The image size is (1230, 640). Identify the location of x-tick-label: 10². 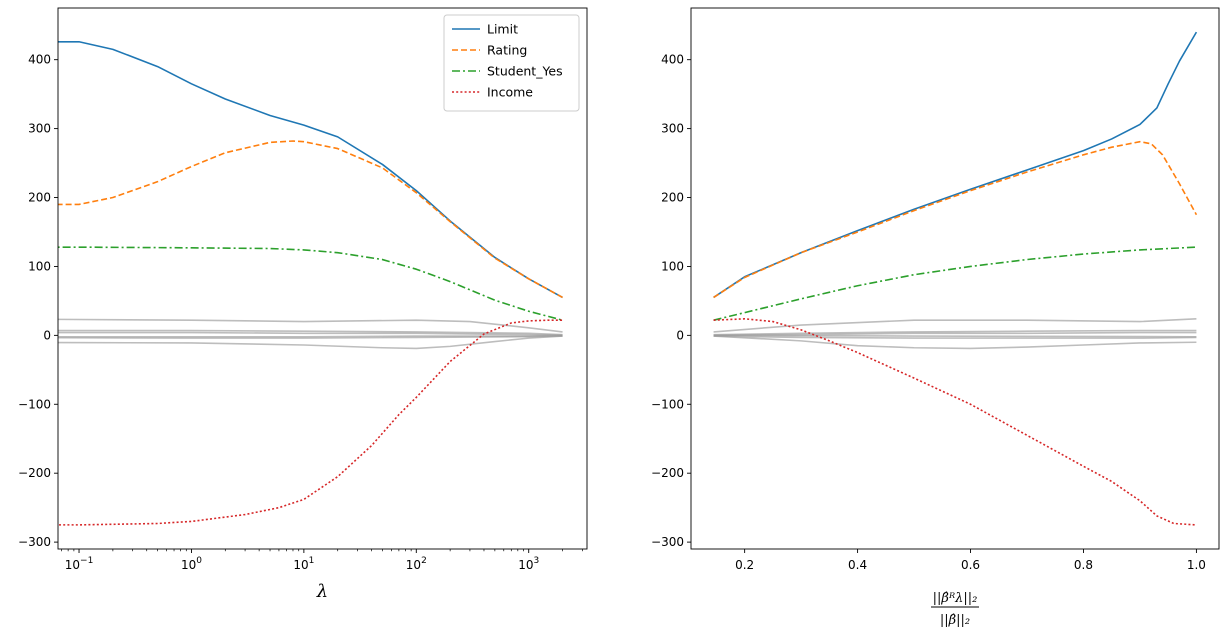
(416, 564).